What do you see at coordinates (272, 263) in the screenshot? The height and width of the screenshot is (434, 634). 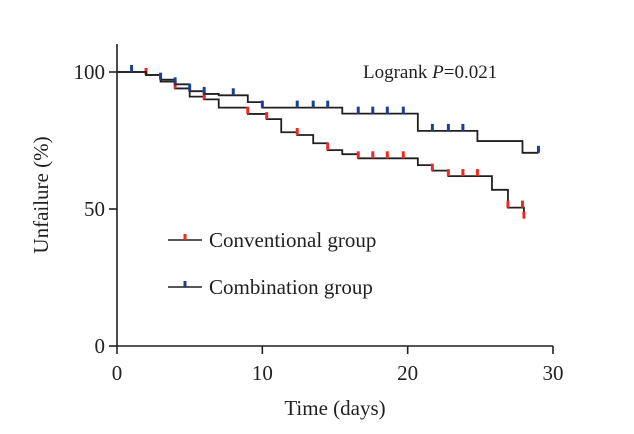 I see `legend: Conventional group Combination group` at bounding box center [272, 263].